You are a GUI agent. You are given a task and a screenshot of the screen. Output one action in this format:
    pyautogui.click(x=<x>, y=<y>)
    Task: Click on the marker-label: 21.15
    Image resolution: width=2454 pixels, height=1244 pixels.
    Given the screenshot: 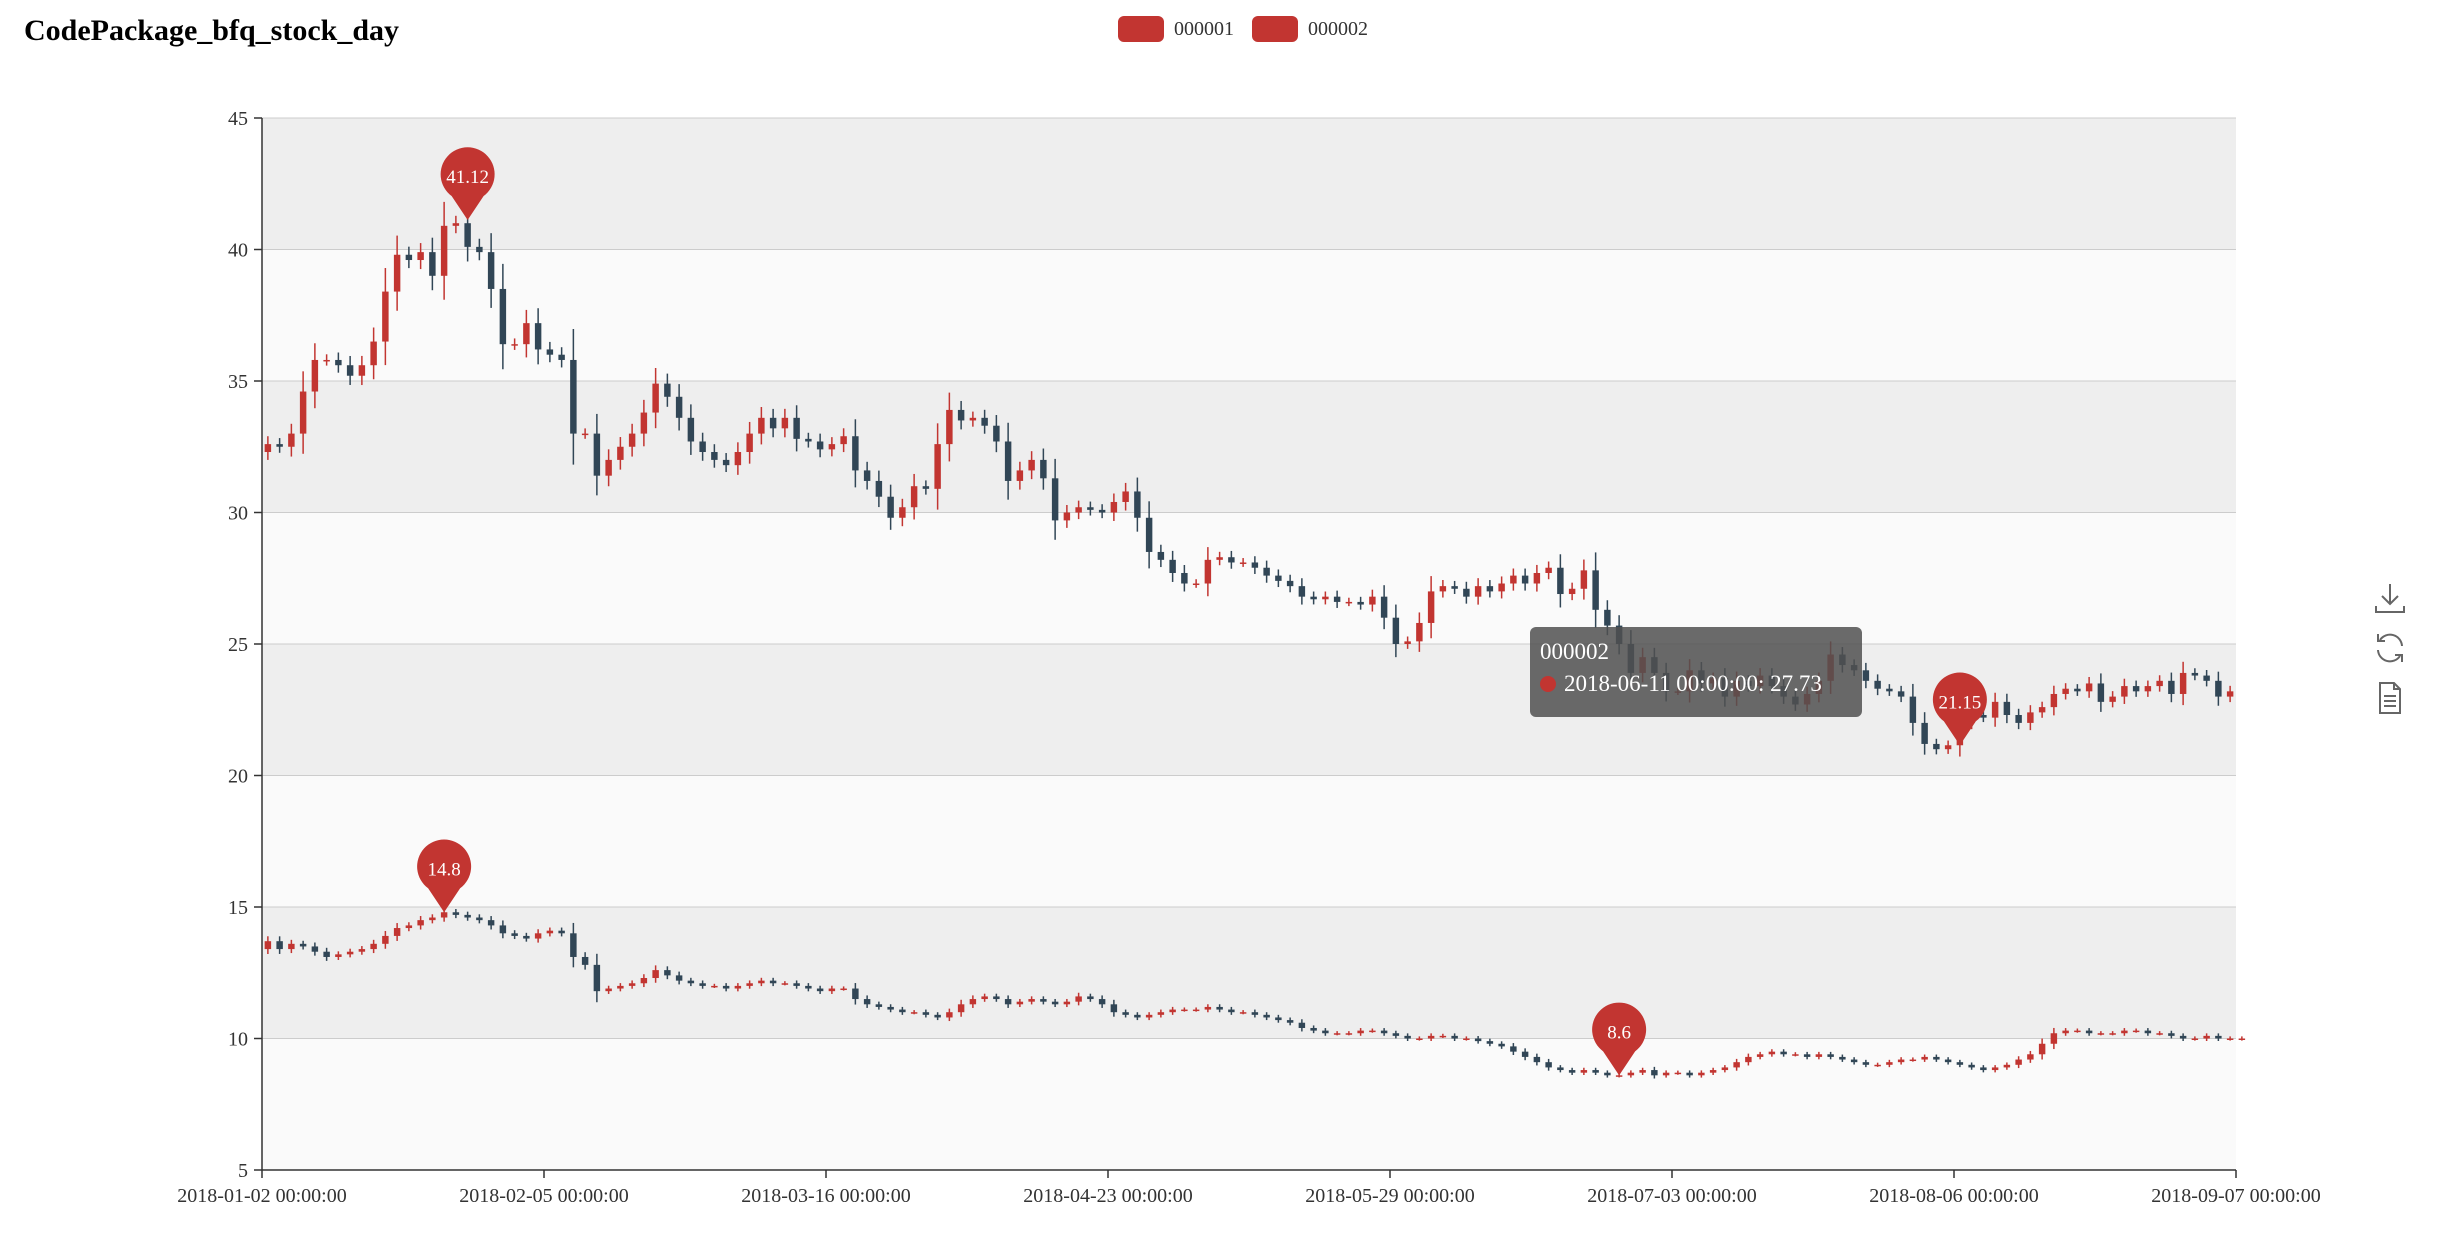 What is the action you would take?
    pyautogui.click(x=1960, y=702)
    